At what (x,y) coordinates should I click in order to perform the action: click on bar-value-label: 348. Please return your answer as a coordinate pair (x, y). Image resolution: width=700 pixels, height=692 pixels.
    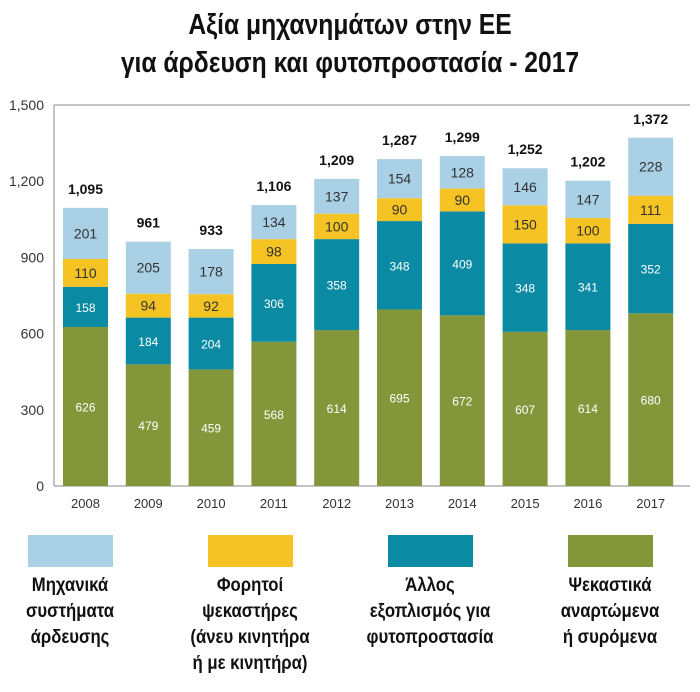
    Looking at the image, I should click on (525, 289).